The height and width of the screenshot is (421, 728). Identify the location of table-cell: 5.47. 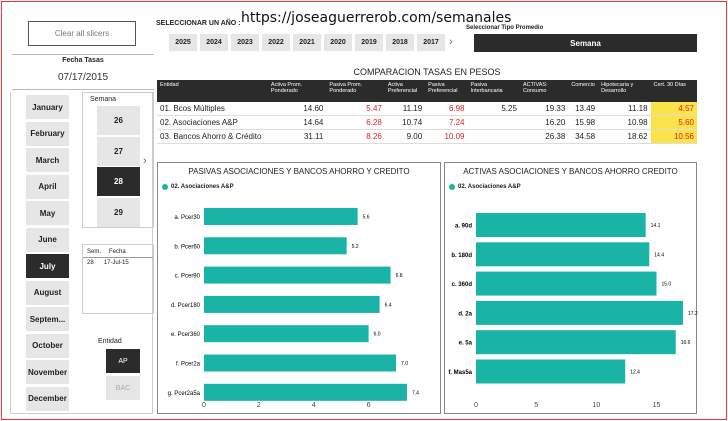
(355, 109).